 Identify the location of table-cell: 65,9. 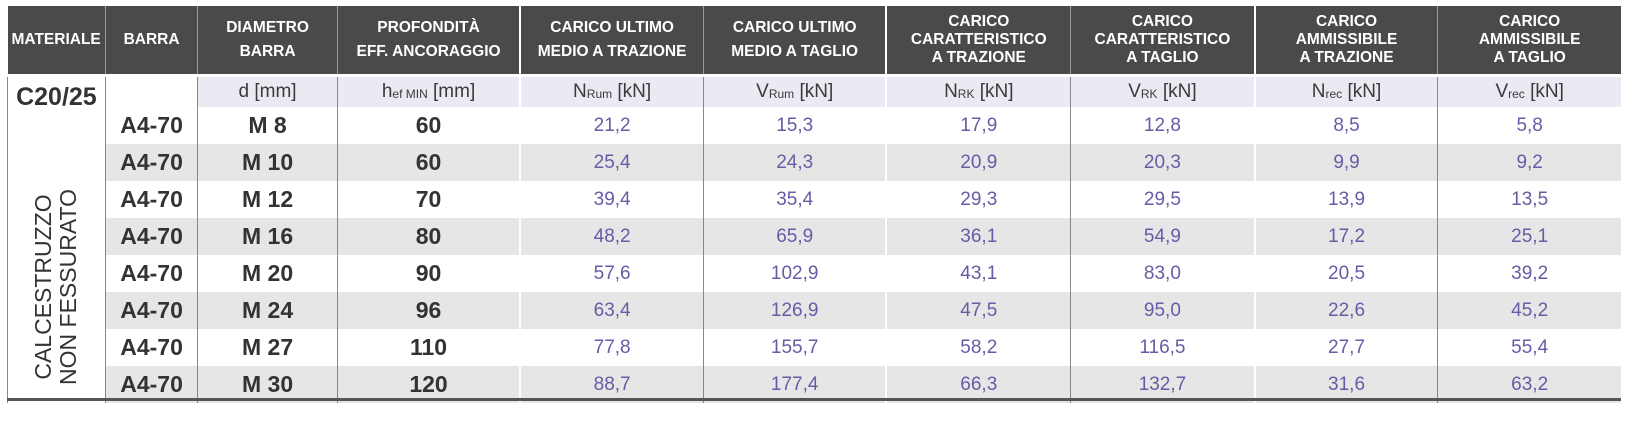
(794, 236).